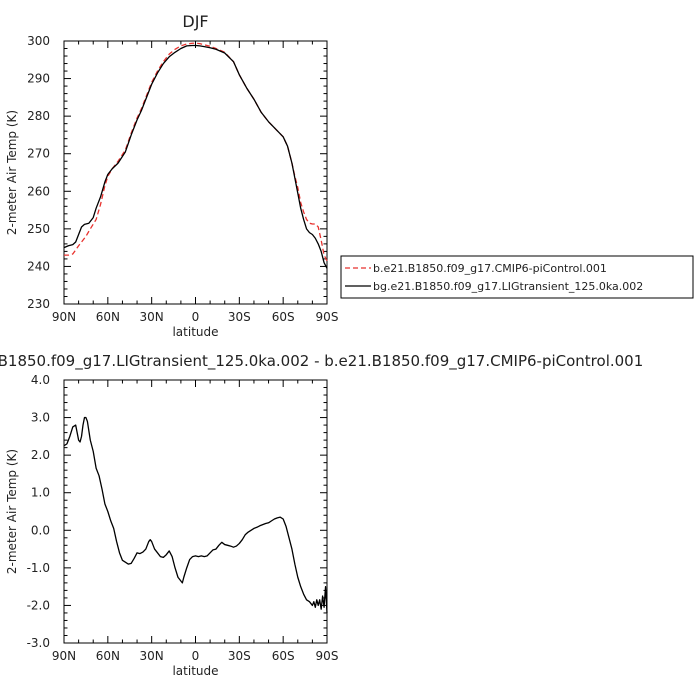 The width and height of the screenshot is (700, 700). What do you see at coordinates (38, 605) in the screenshot?
I see `chart-2-y-tick-label: -2.0` at bounding box center [38, 605].